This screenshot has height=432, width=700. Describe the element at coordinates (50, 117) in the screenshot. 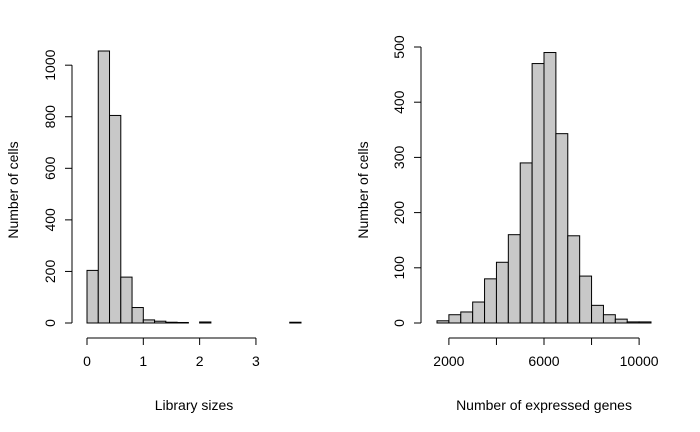

I see `y-tick-label: 800` at that location.